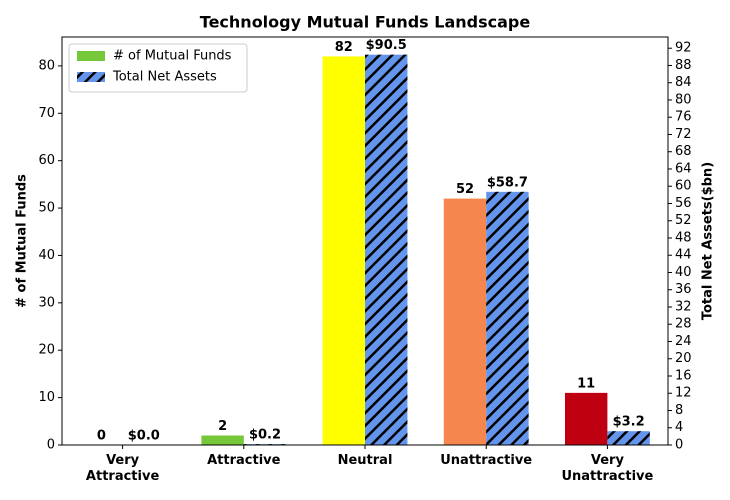 The image size is (730, 500). What do you see at coordinates (91, 56) in the screenshot?
I see `legend-swatch` at bounding box center [91, 56].